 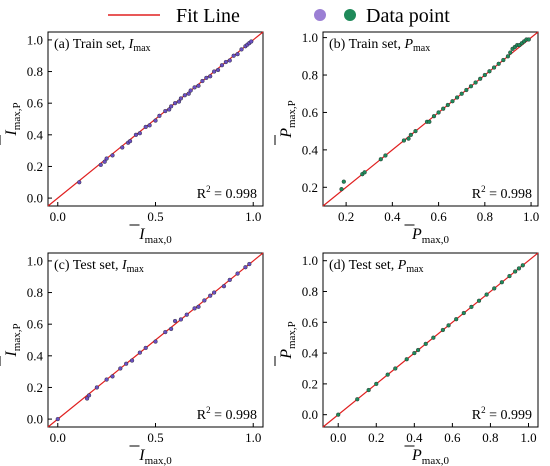 I want to click on plot-frame, so click(x=430, y=119).